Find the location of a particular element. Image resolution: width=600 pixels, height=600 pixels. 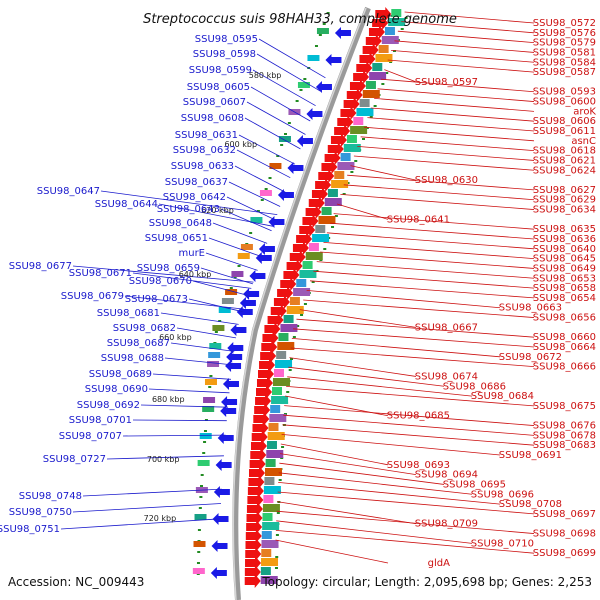

right-gene-label: gldA is located at coordinates (439, 563).